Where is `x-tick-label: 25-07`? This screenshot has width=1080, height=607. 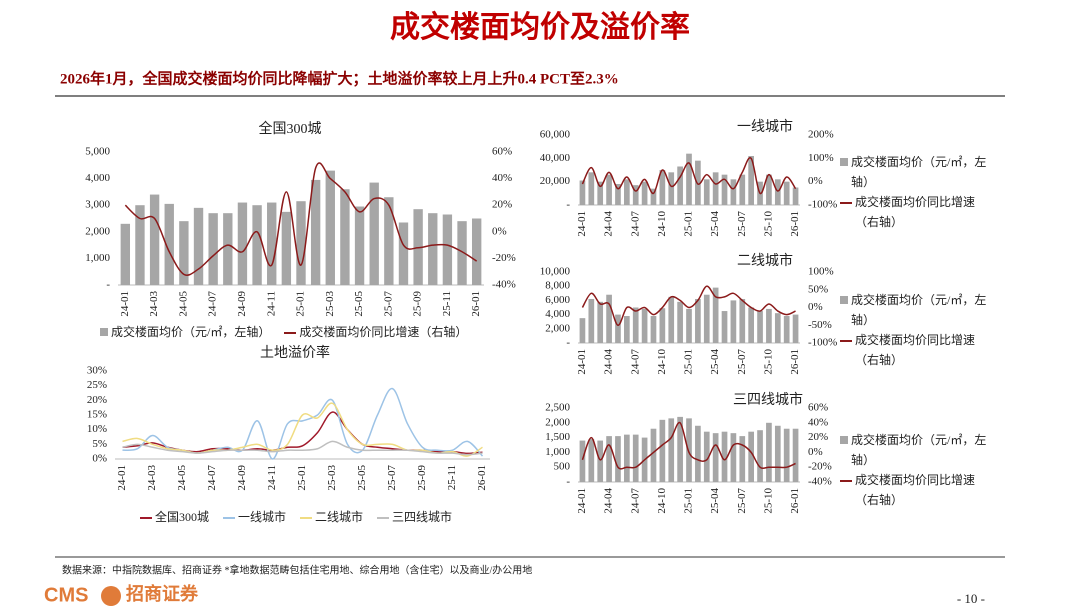 x-tick-label: 25-07 is located at coordinates (392, 478).